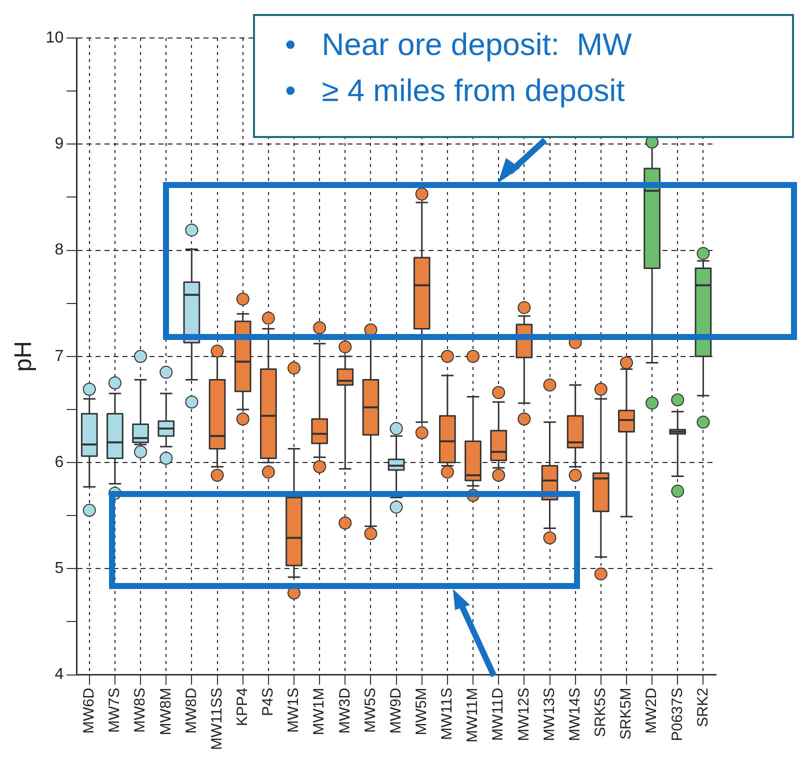  Describe the element at coordinates (459, 45) in the screenshot. I see `annotation: • Near ore deposit: MW` at that location.